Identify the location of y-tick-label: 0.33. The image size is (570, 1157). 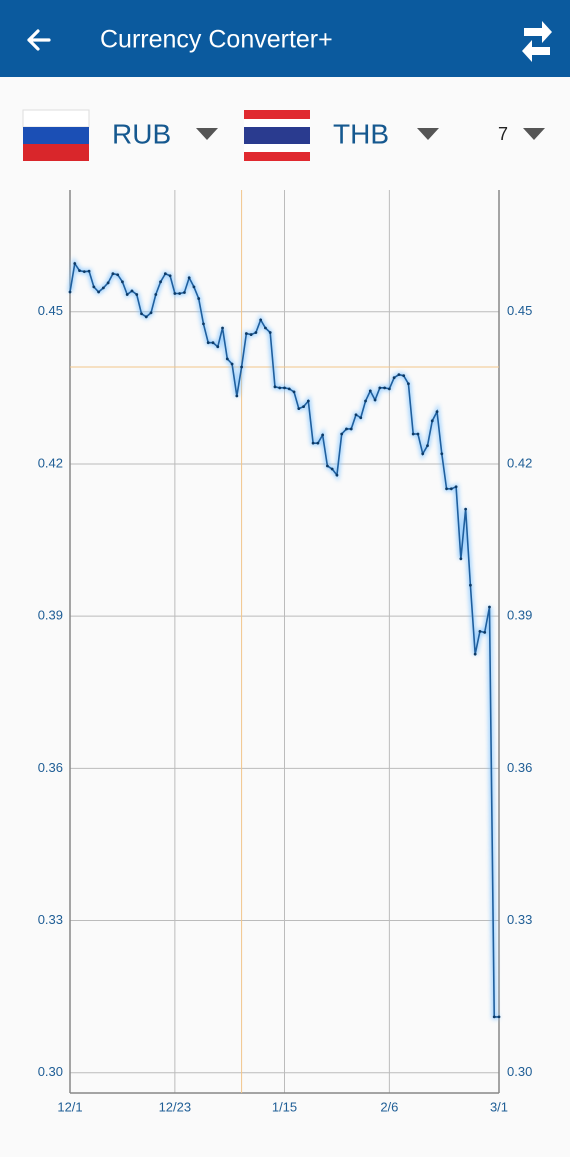
(50, 919).